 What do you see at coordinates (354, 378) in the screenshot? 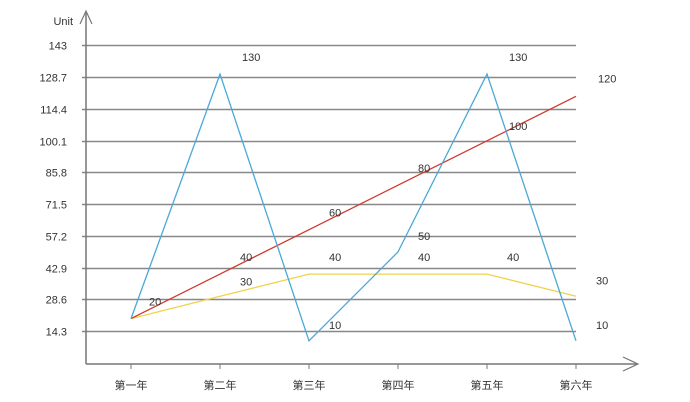
I see `x-axis-ticks: 第一年 第二年 第三年 第四年 第五年 第六年` at bounding box center [354, 378].